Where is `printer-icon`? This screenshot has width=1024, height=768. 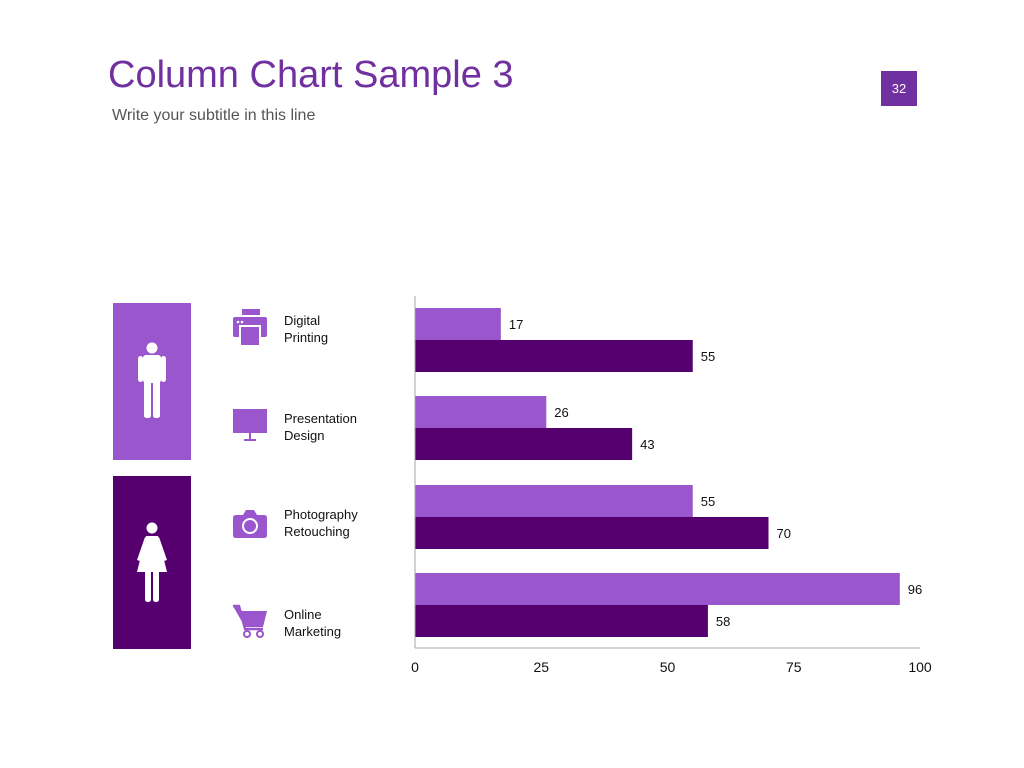
printer-icon is located at coordinates (250, 327).